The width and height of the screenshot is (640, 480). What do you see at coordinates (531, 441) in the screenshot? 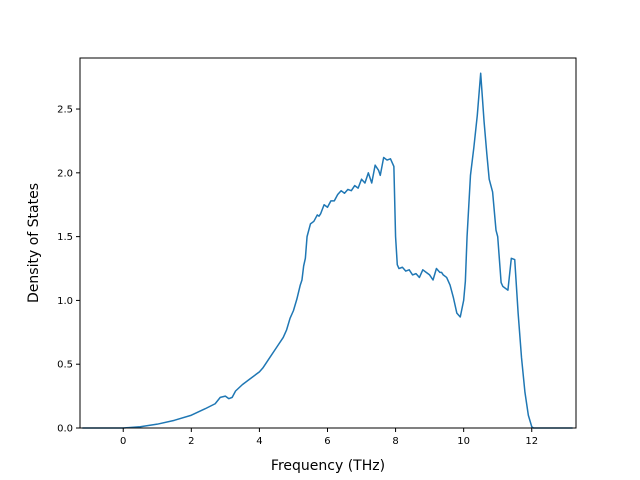
I see `x-tick-label: 12` at bounding box center [531, 441].